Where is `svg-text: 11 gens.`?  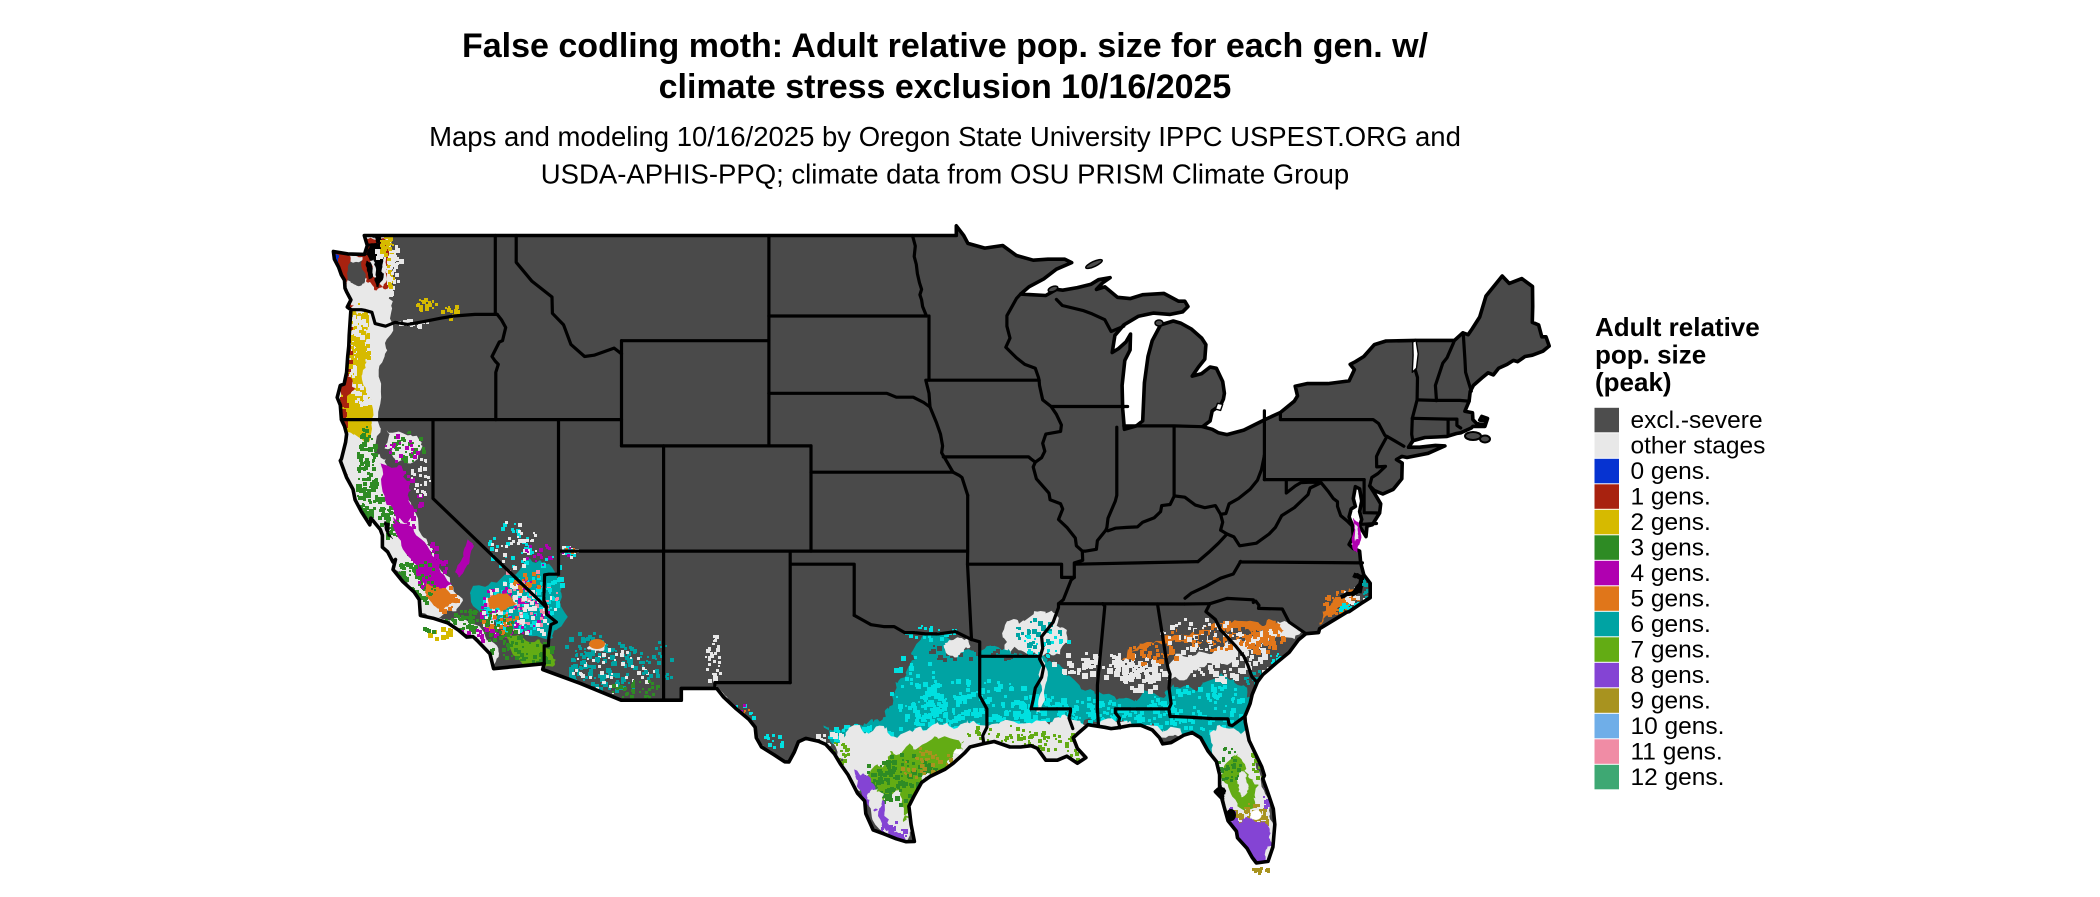
svg-text: 11 gens. is located at coordinates (1677, 752).